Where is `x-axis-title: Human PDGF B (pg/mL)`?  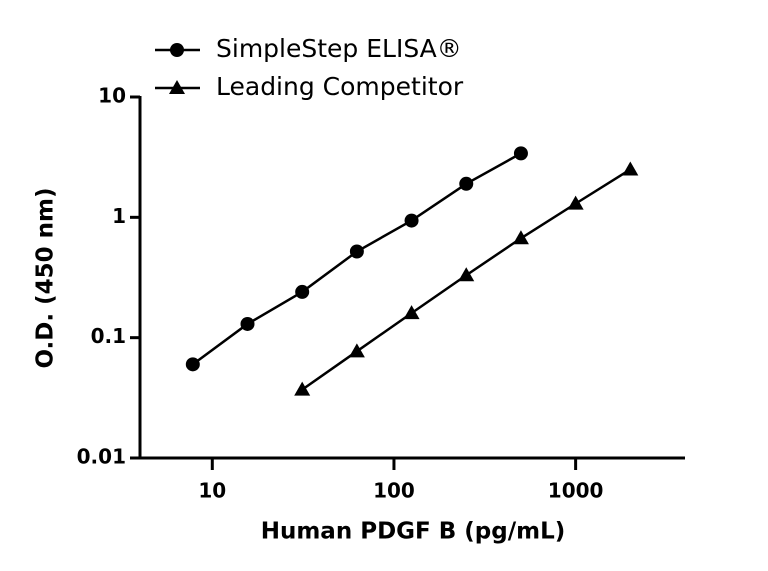
x-axis-title: Human PDGF B (pg/mL) is located at coordinates (413, 532).